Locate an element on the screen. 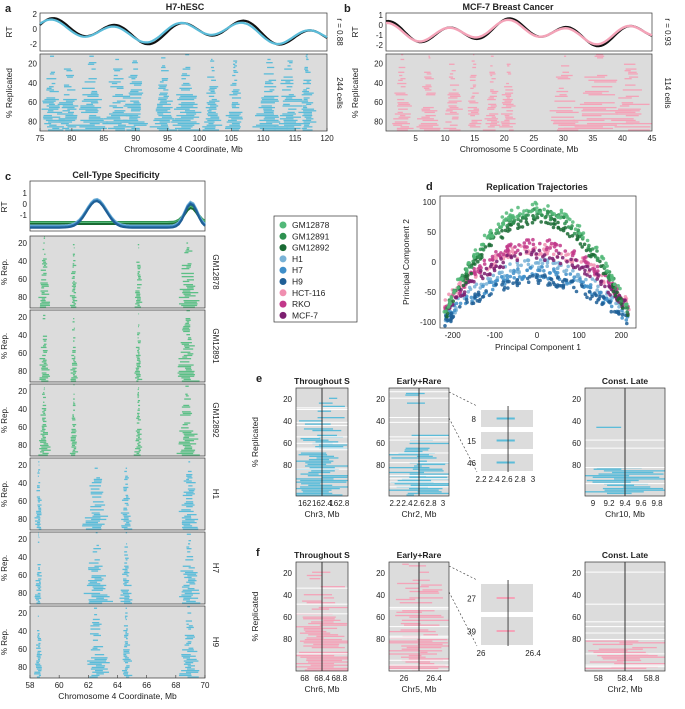 The width and height of the screenshot is (685, 709). x-tick-label: 85 is located at coordinates (103, 138).